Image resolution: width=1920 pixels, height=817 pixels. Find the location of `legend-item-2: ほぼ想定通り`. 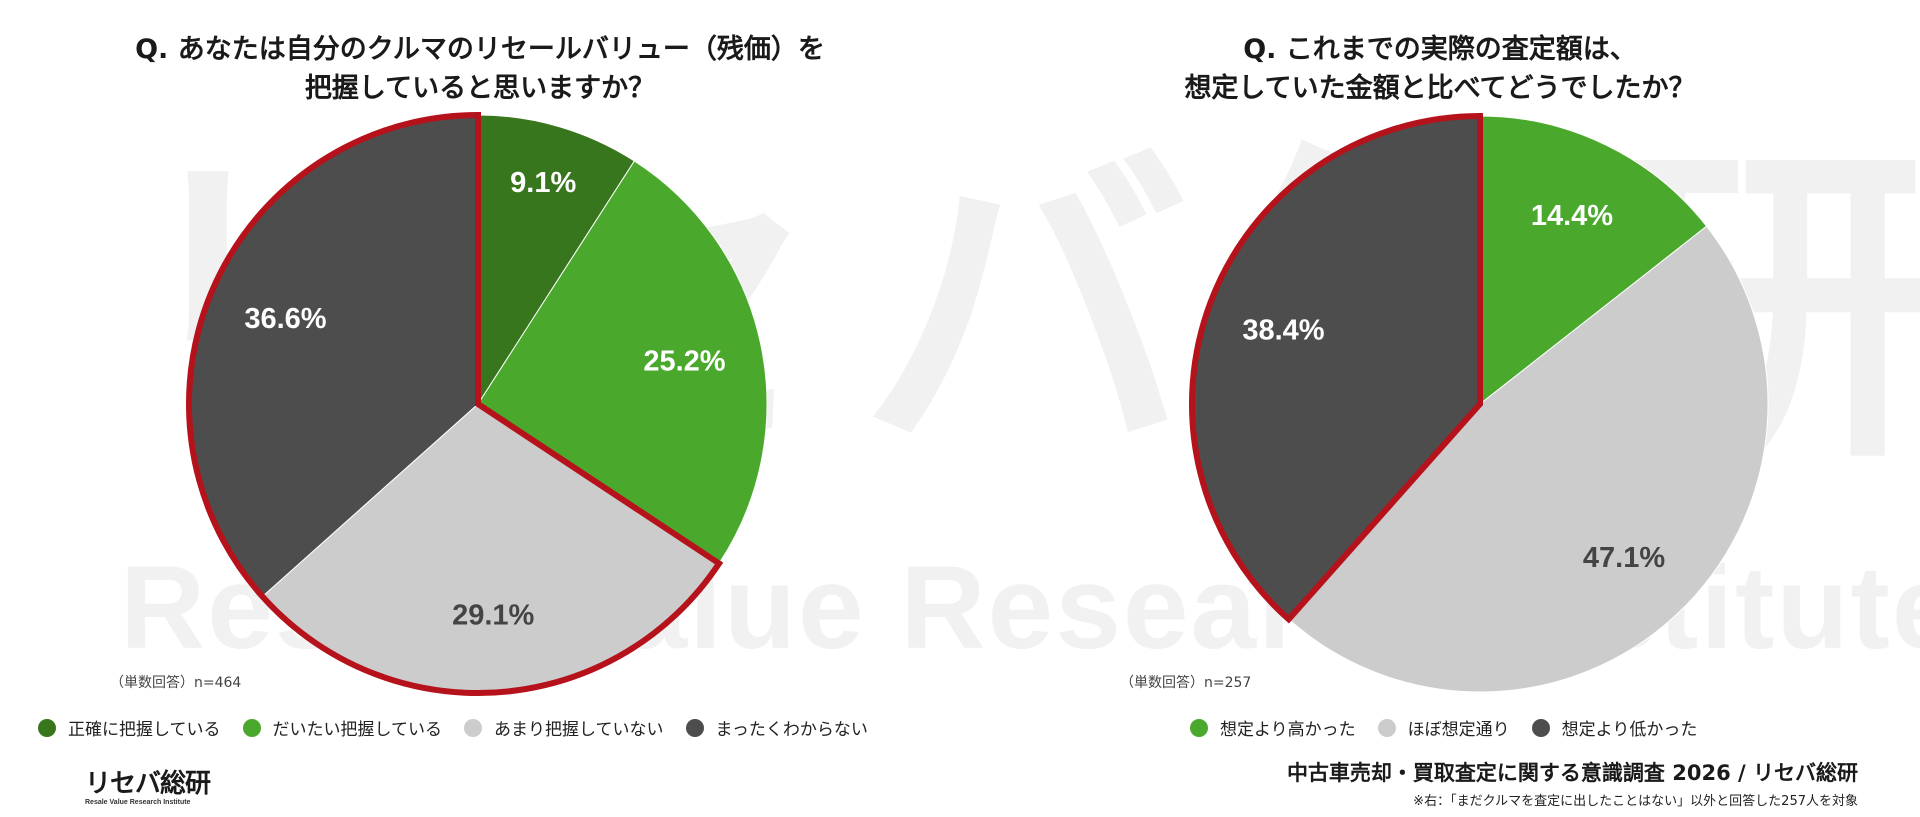

legend-item-2: ほぼ想定通り is located at coordinates (1443, 727).